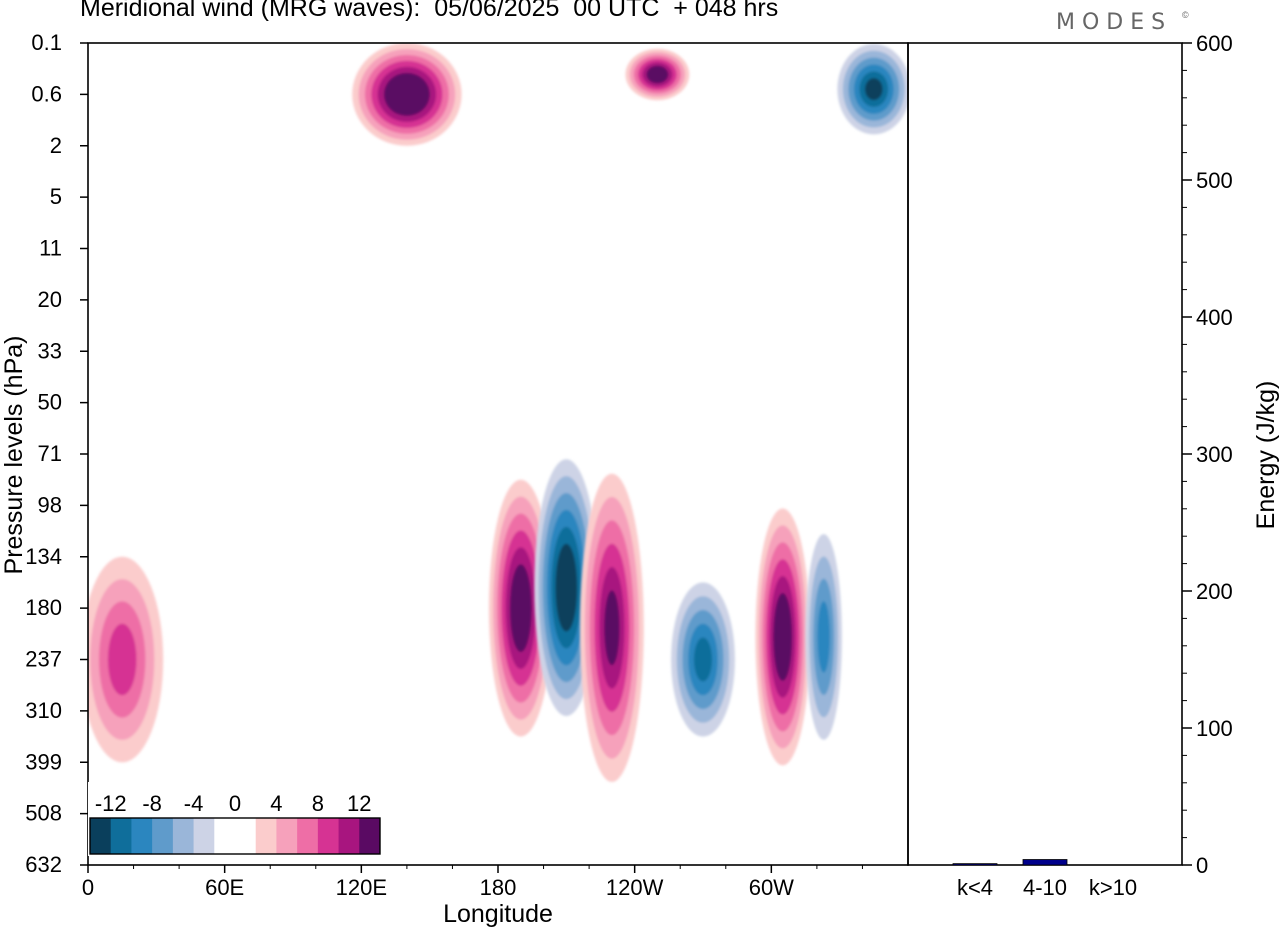  I want to click on y-tick-label: 5, so click(56, 196).